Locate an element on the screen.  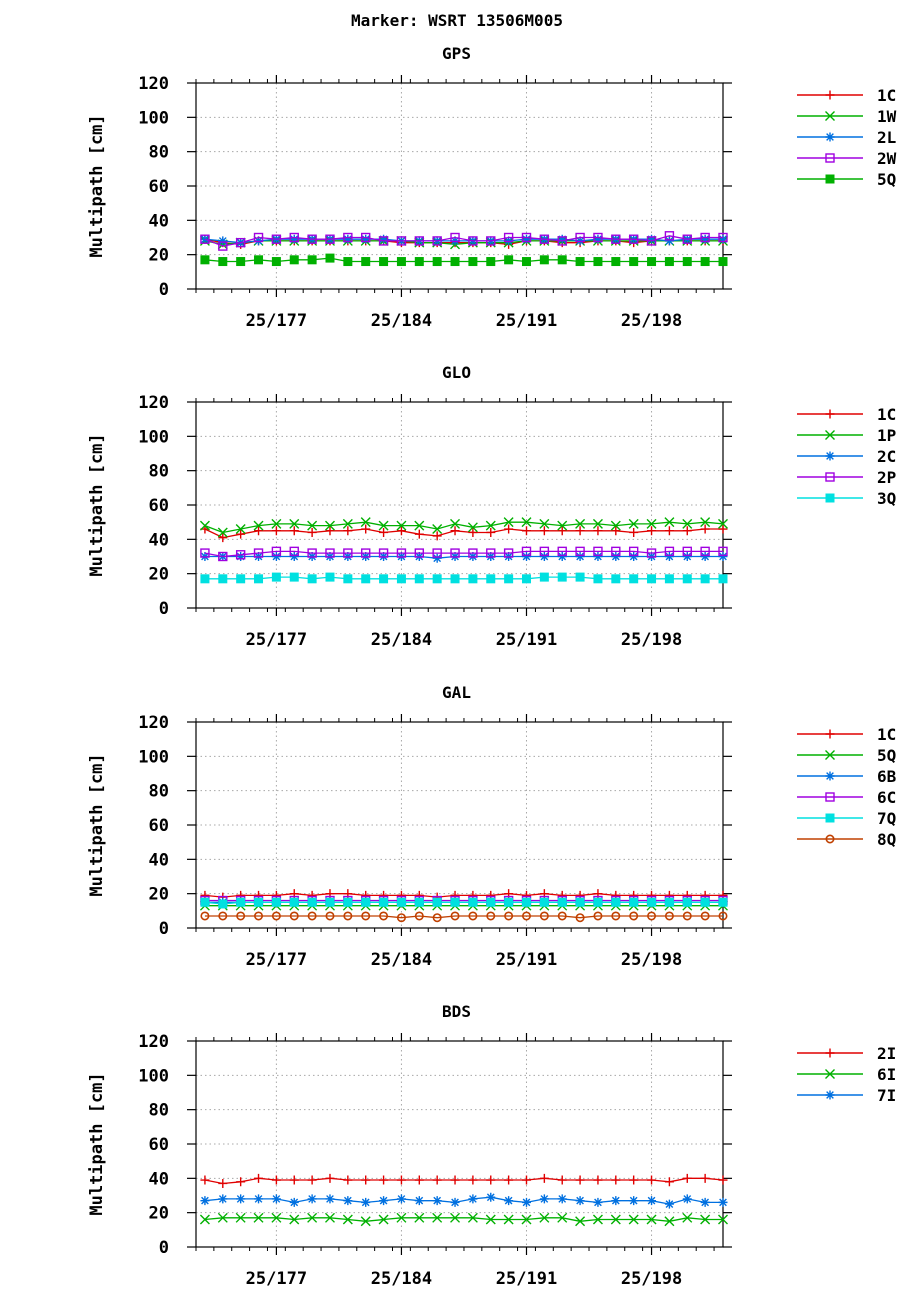
series-line is located at coordinates (463, 557).